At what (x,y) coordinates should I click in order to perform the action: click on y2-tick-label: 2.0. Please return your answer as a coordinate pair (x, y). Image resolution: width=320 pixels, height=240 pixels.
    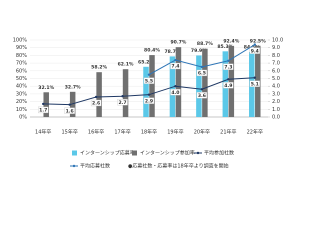
    Looking at the image, I should click on (276, 102).